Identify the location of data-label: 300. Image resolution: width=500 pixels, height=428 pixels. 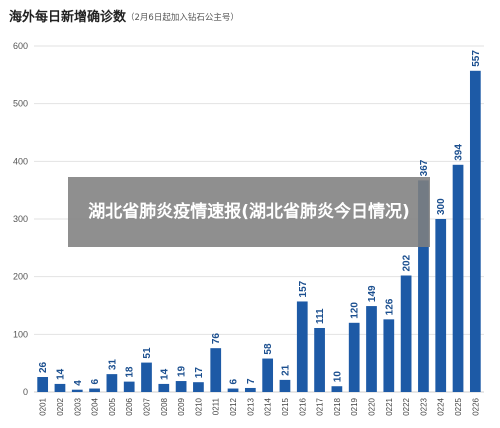
(441, 206).